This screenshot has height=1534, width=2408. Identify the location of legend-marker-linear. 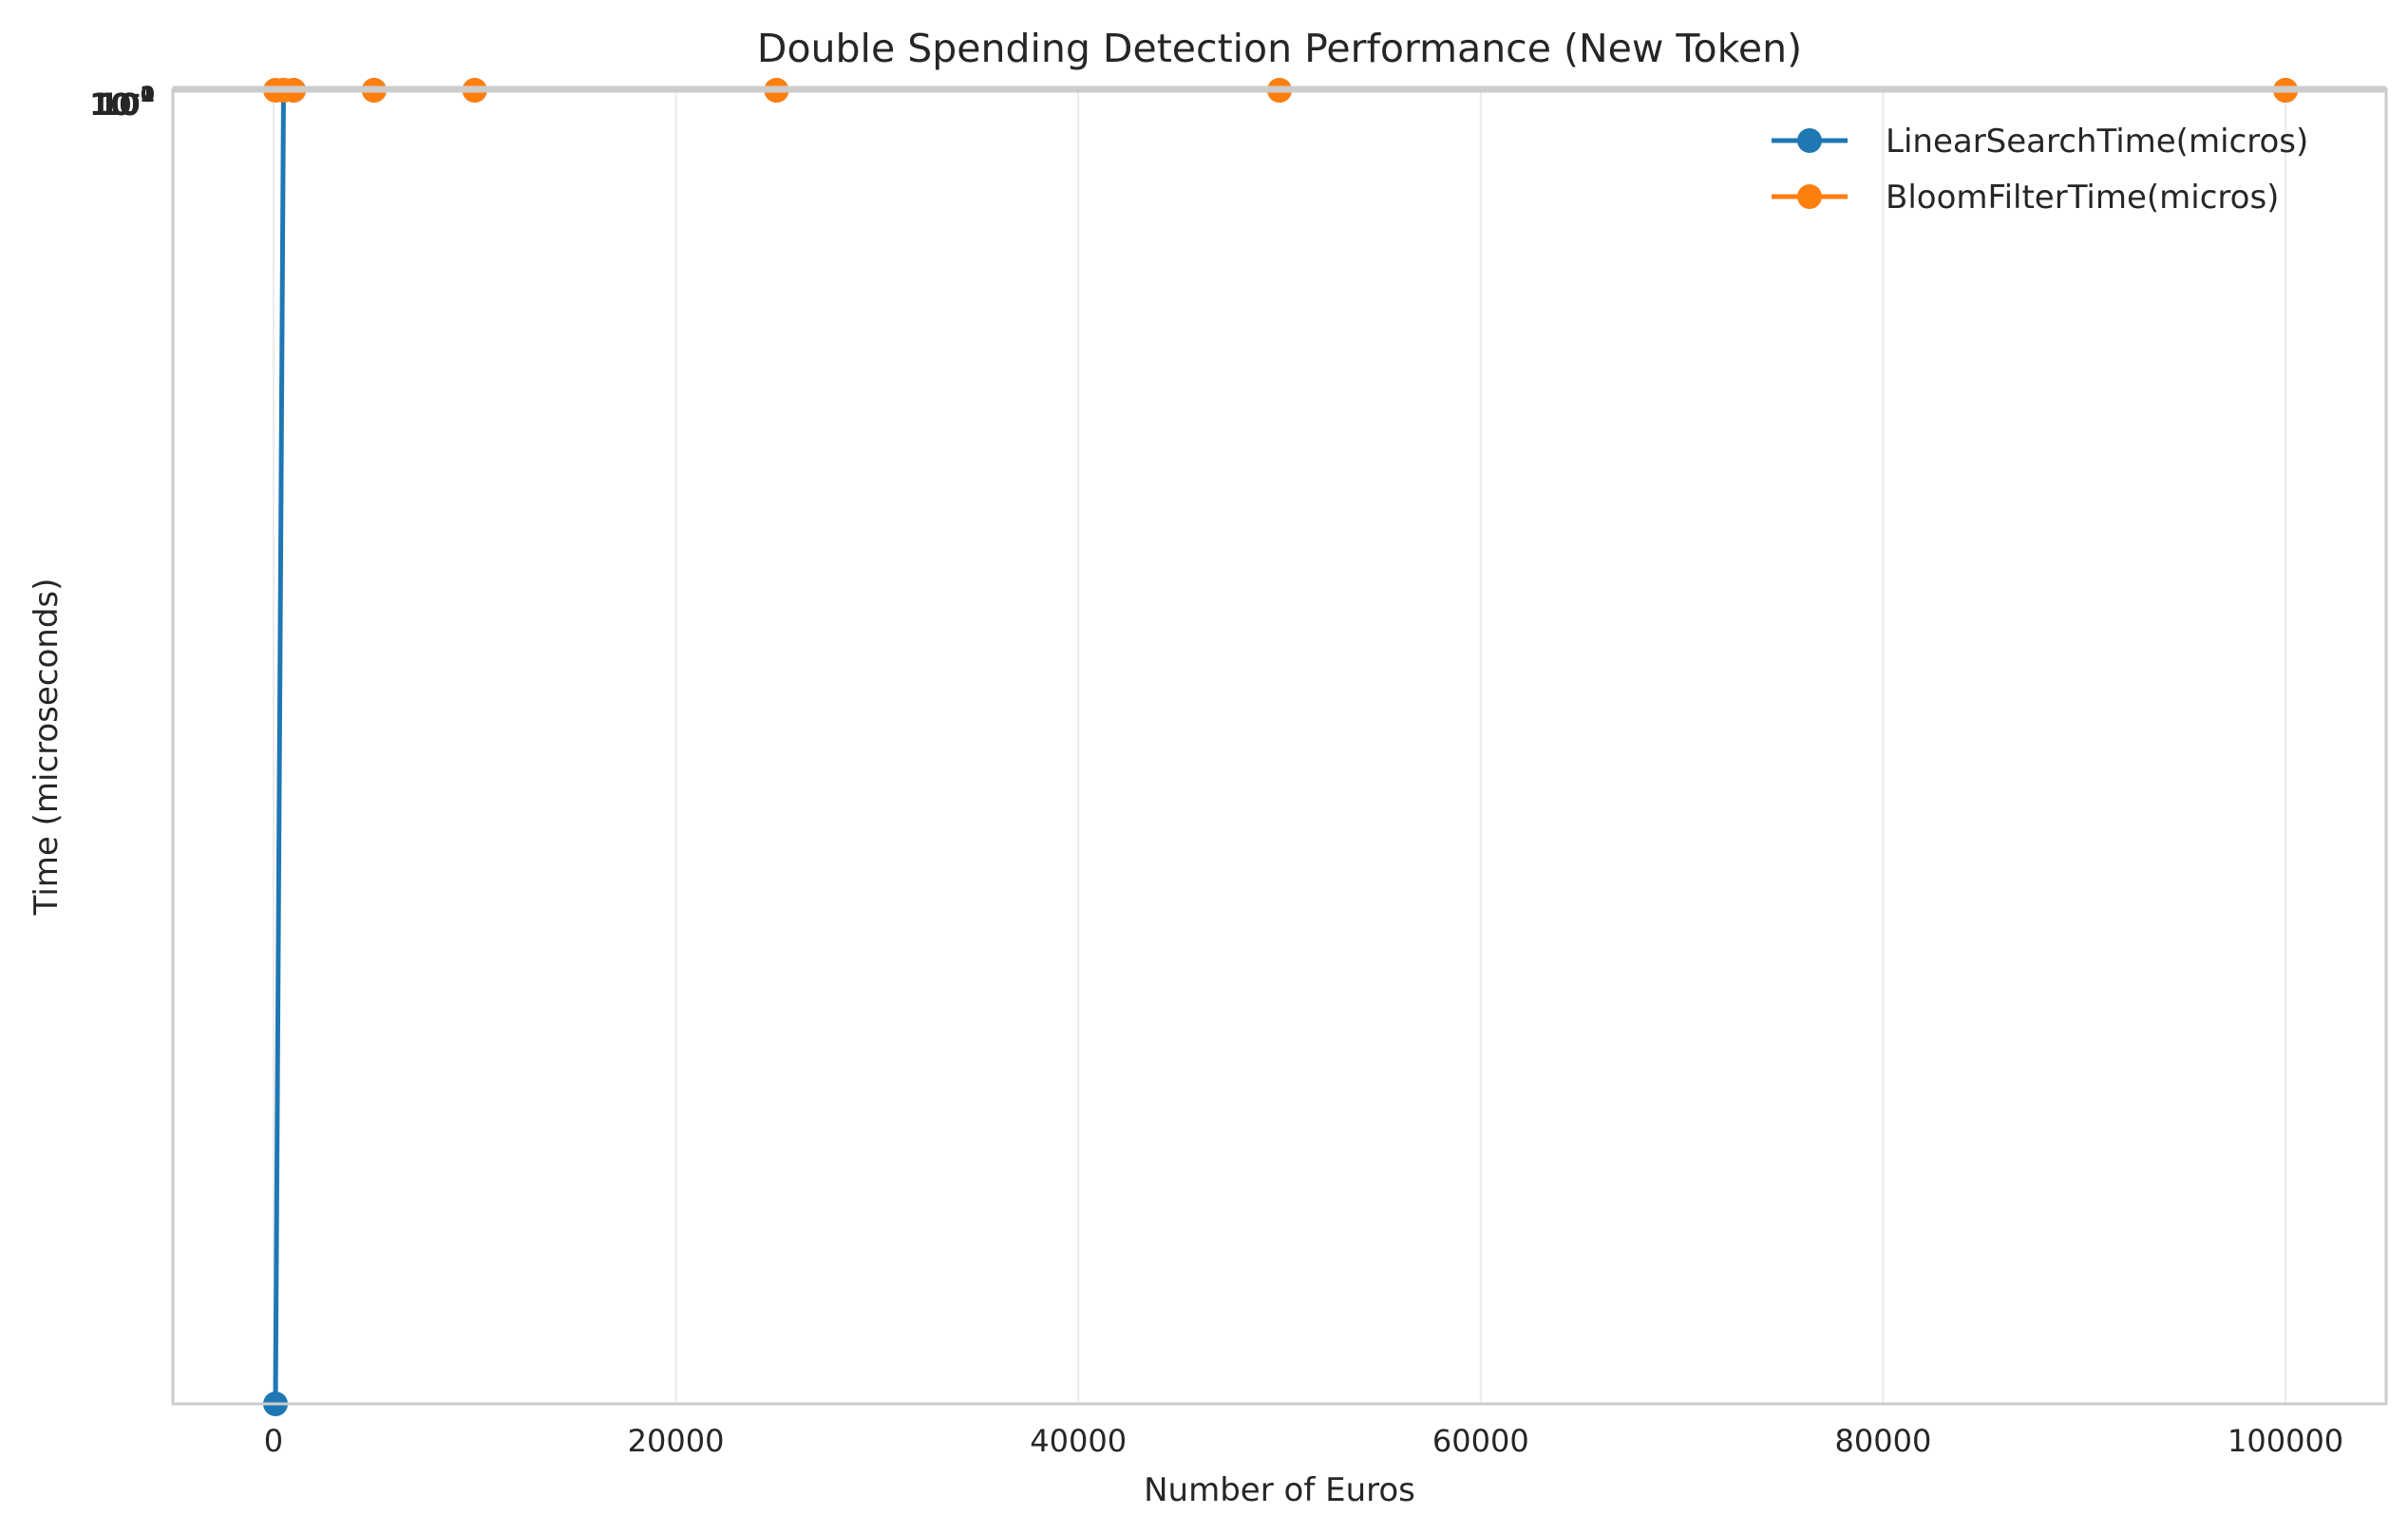
(1809, 141).